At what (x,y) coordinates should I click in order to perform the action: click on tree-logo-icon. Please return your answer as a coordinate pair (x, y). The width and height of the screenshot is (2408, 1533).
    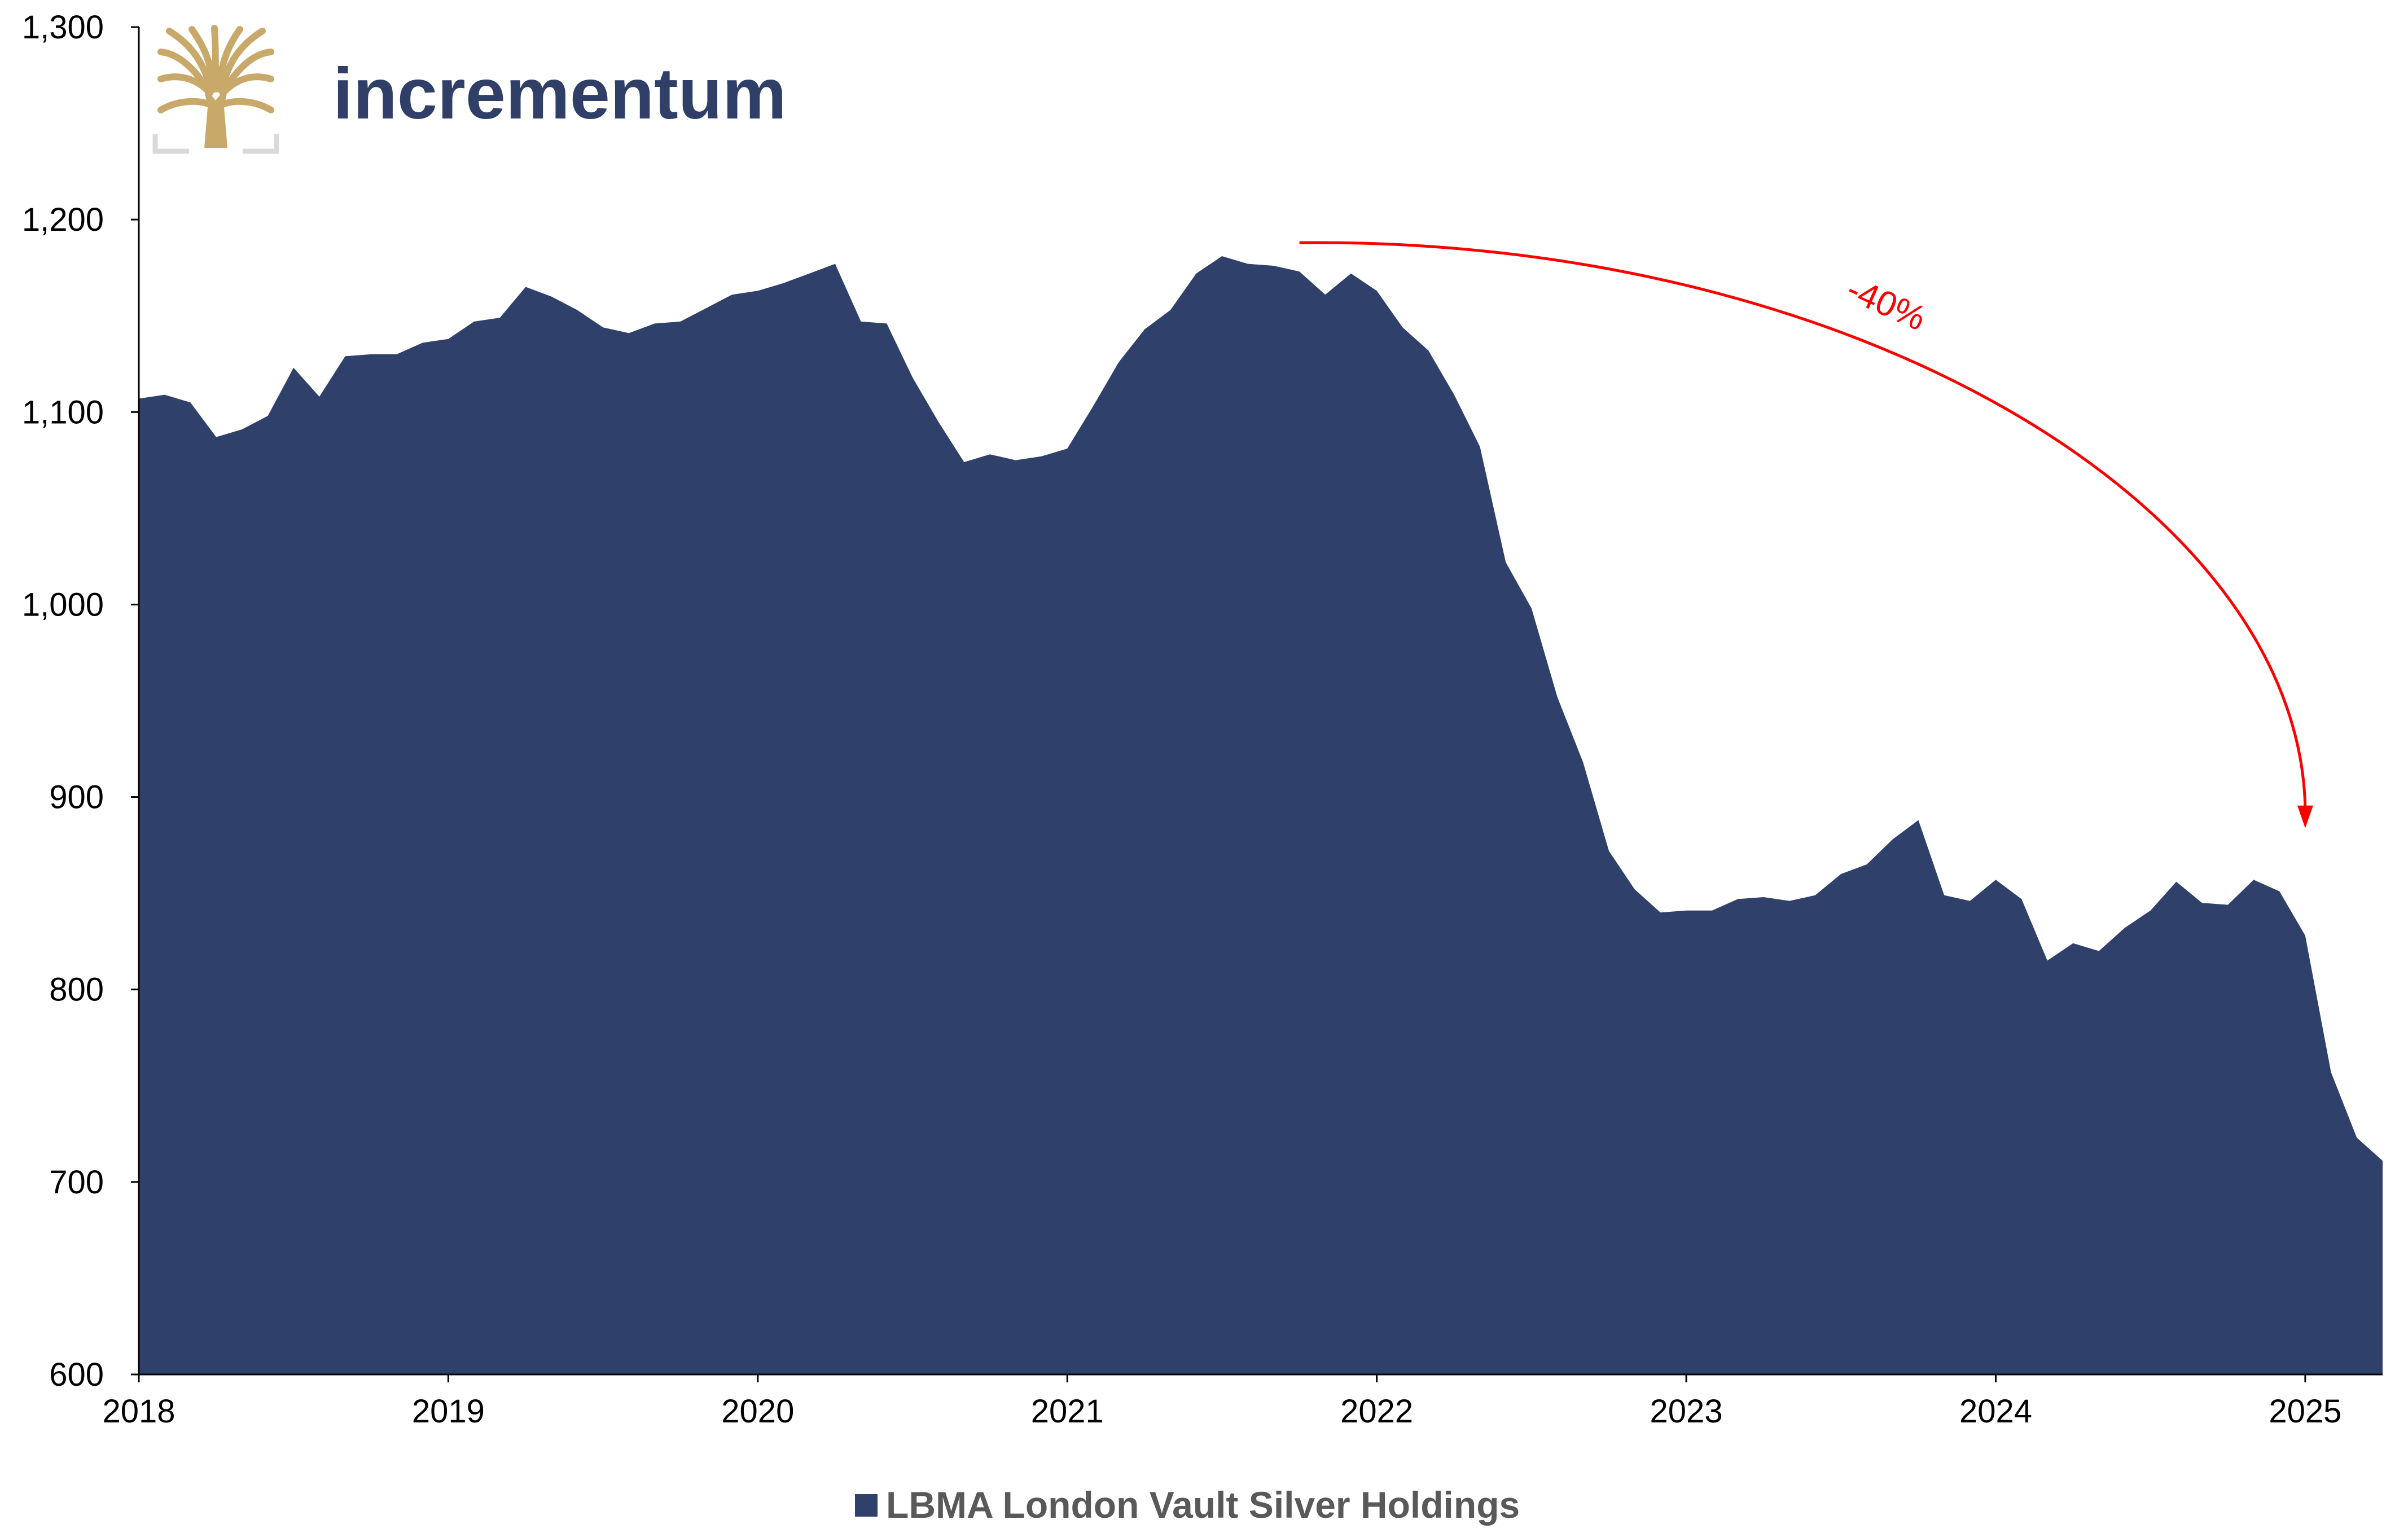
    Looking at the image, I should click on (216, 89).